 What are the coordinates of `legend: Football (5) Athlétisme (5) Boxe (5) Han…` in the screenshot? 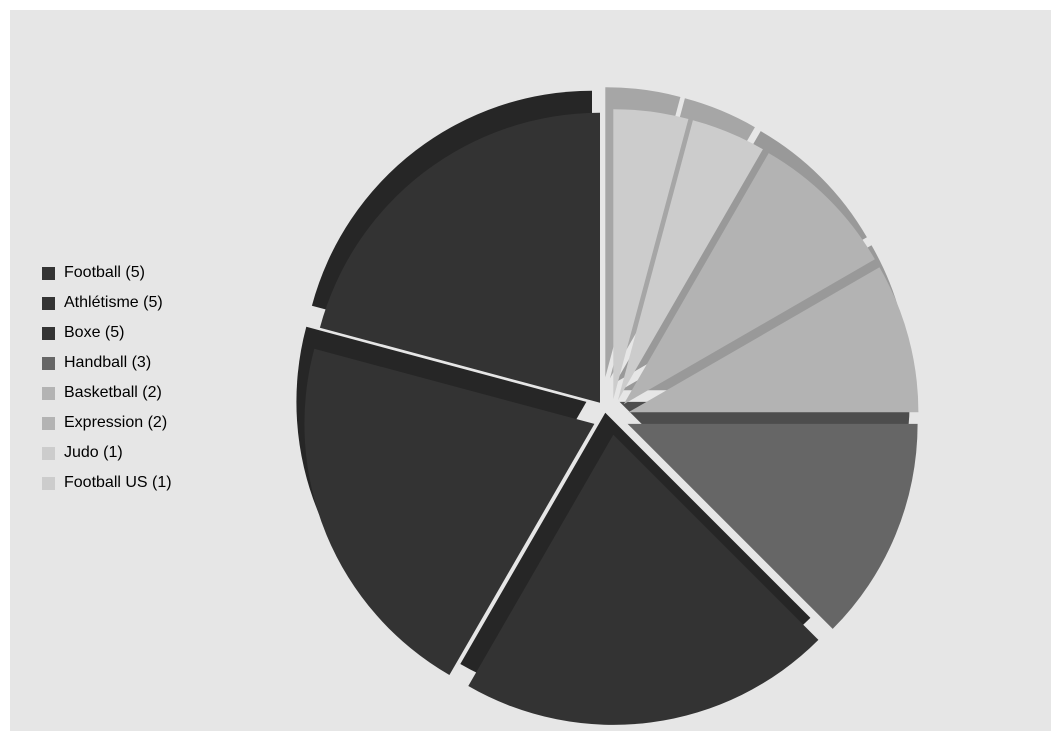 It's located at (107, 378).